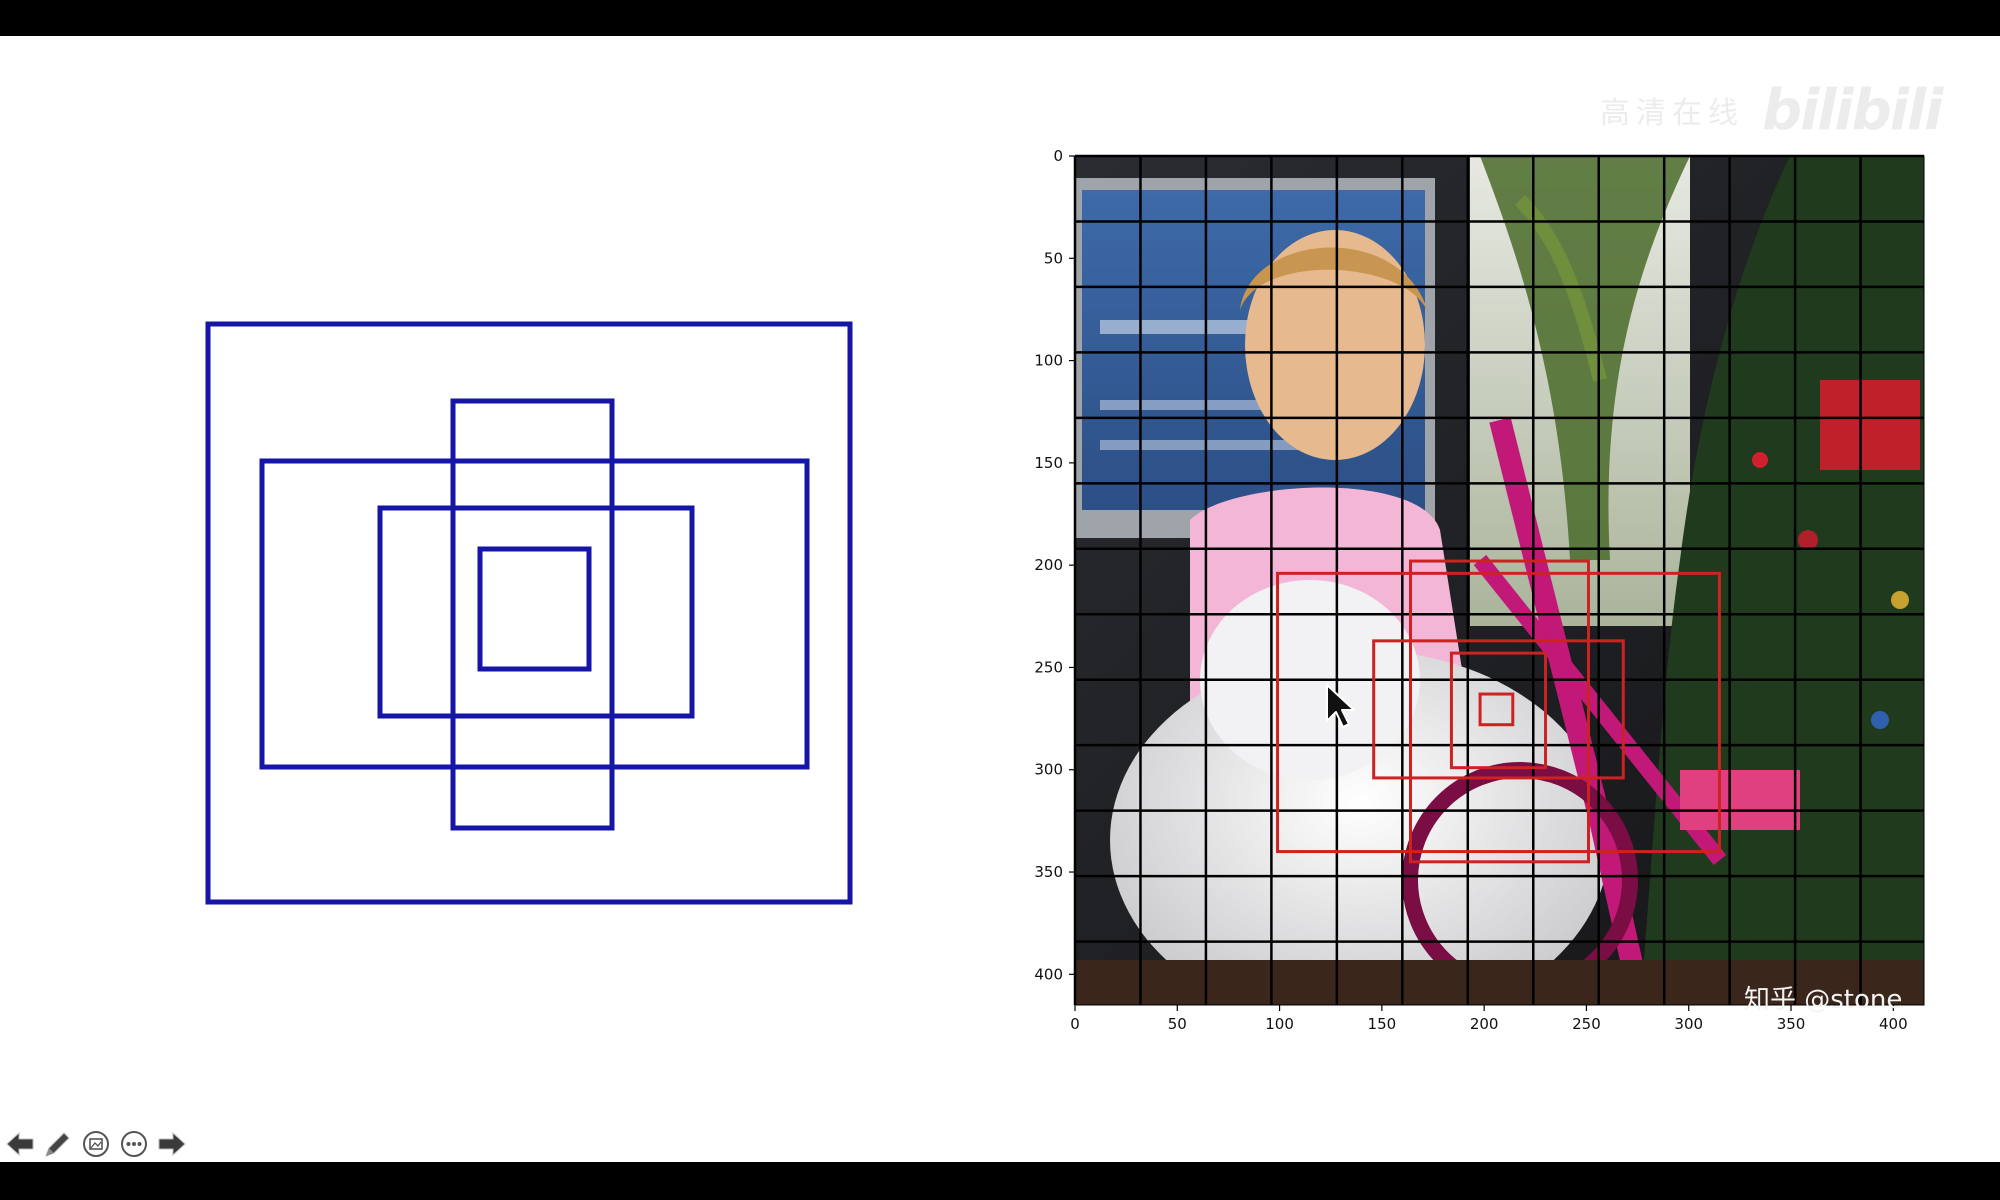 The height and width of the screenshot is (1200, 2000). I want to click on y-axis-tick-label: 100, so click(1048, 361).